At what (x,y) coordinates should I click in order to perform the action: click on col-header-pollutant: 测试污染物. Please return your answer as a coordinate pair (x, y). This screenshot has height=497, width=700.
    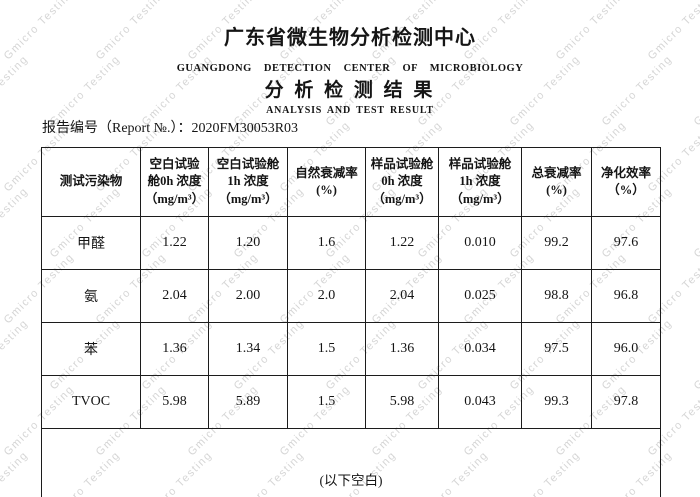
    Looking at the image, I should click on (91, 182).